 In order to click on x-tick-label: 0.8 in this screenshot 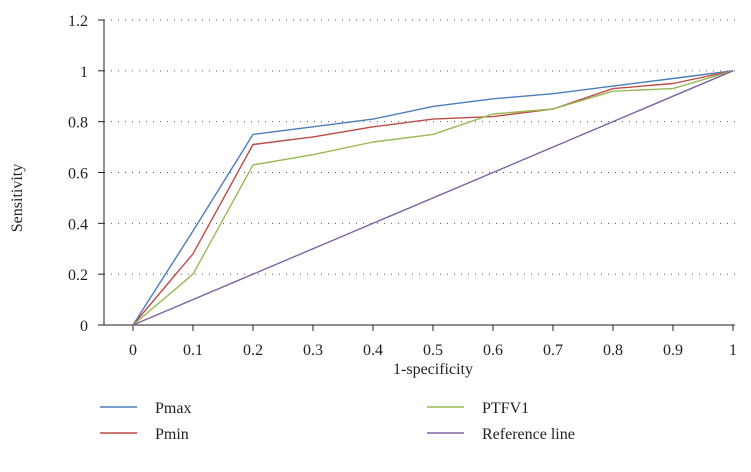, I will do `click(613, 350)`.